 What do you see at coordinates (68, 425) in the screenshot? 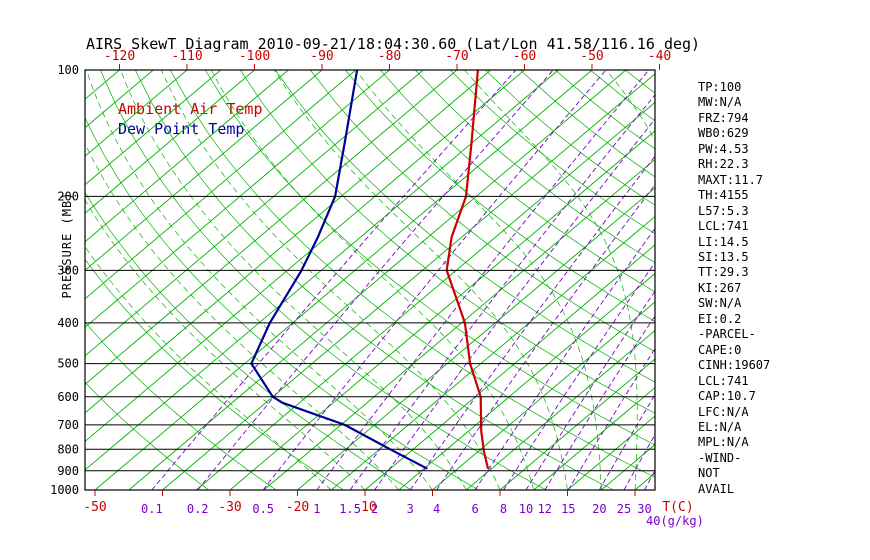
I see `pressure-tick-label: 700` at bounding box center [68, 425].